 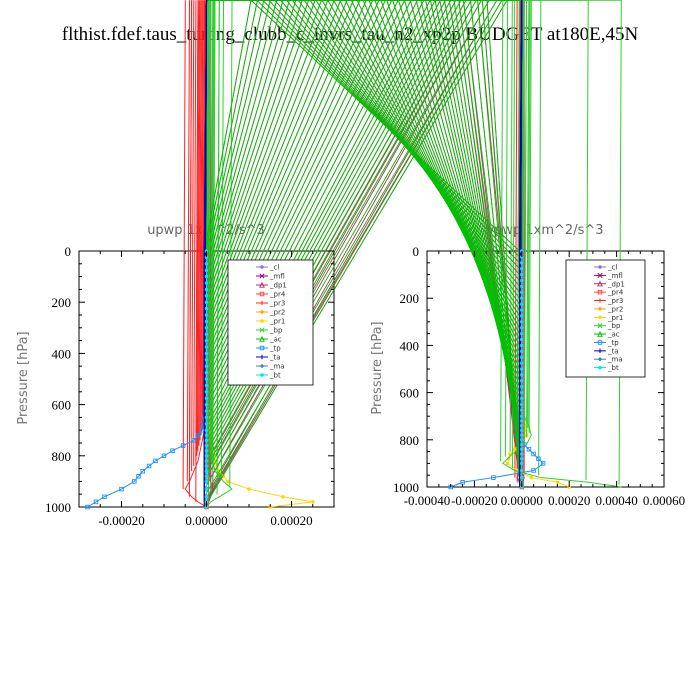 What do you see at coordinates (275, 358) in the screenshot?
I see `legend-label: _ta` at bounding box center [275, 358].